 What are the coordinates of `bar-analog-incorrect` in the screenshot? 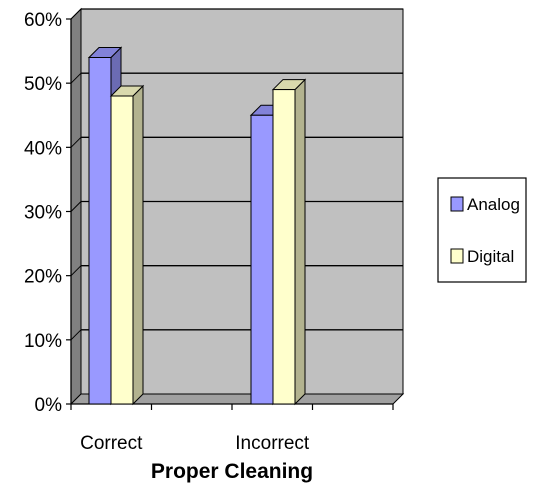 It's located at (262, 259).